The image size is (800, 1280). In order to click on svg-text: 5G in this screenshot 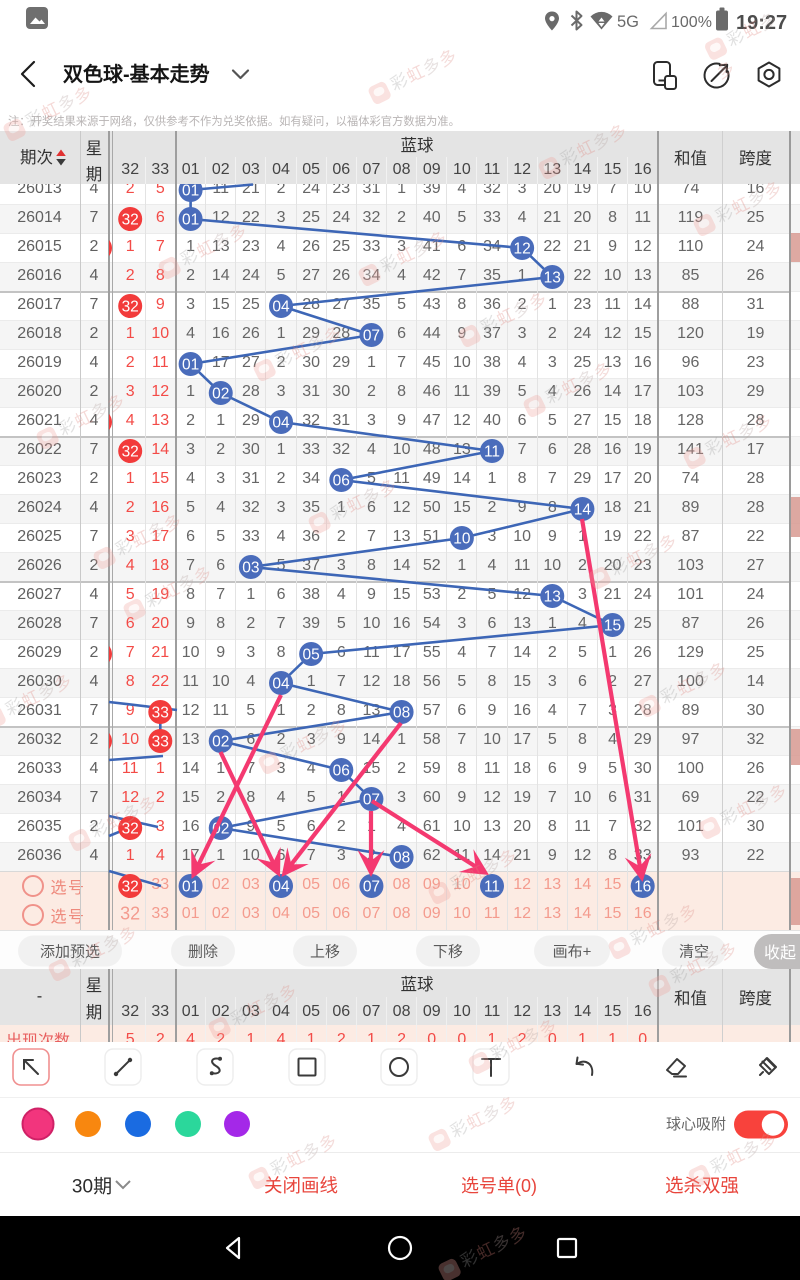, I will do `click(628, 22)`.